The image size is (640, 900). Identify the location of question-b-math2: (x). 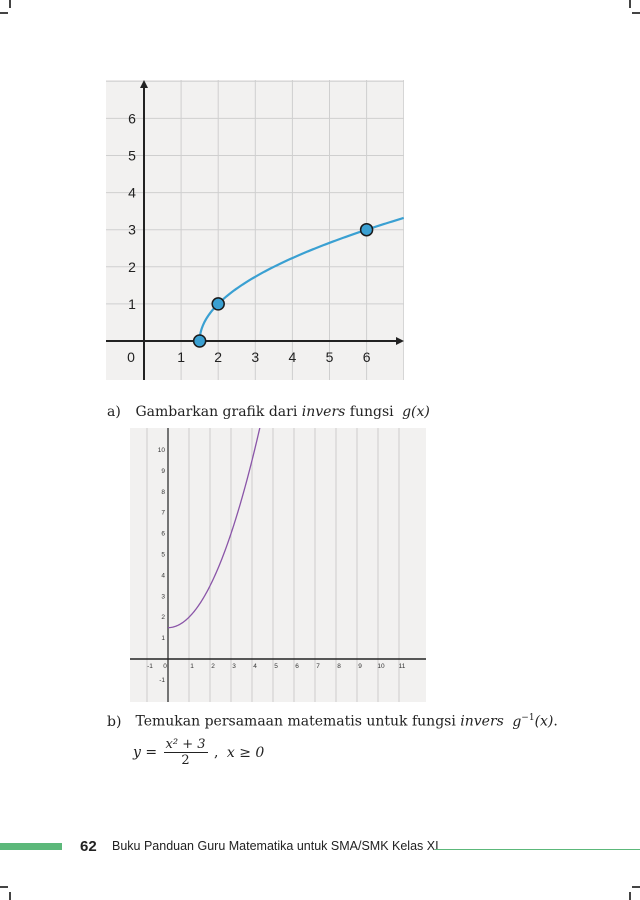
(544, 721).